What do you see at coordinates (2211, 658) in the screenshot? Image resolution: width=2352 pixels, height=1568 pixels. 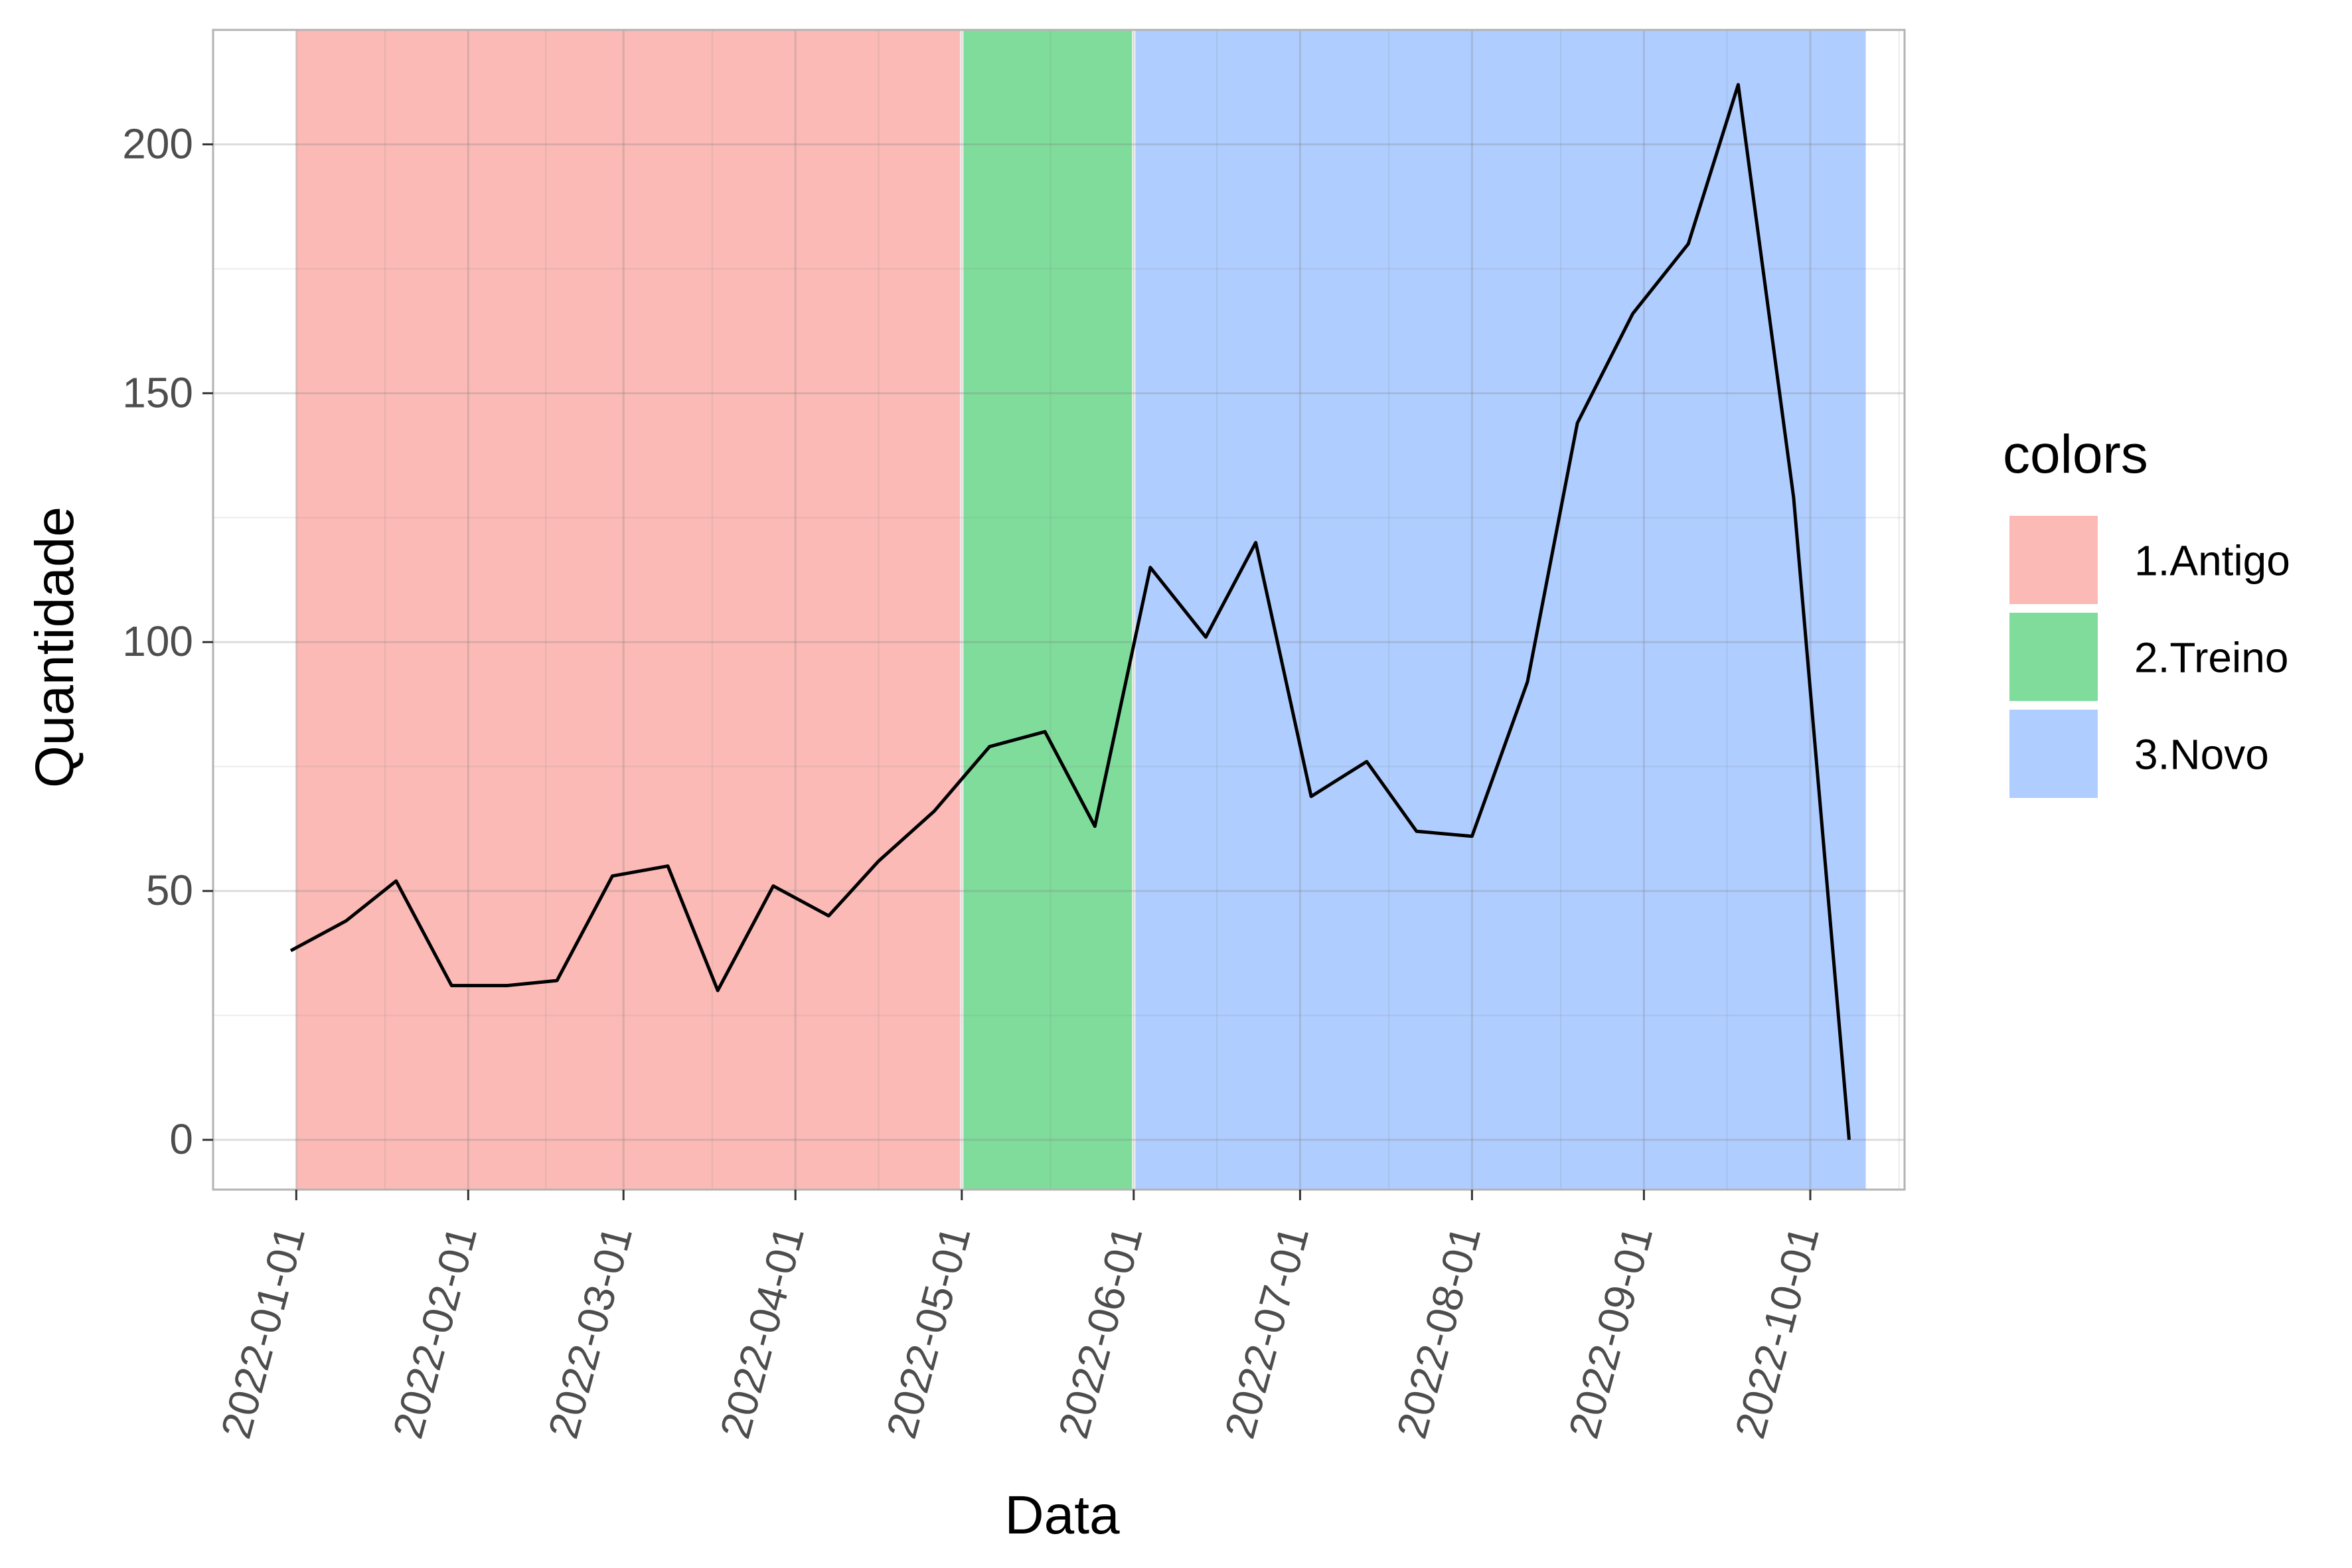 I see `legend-label: 2.Treino` at bounding box center [2211, 658].